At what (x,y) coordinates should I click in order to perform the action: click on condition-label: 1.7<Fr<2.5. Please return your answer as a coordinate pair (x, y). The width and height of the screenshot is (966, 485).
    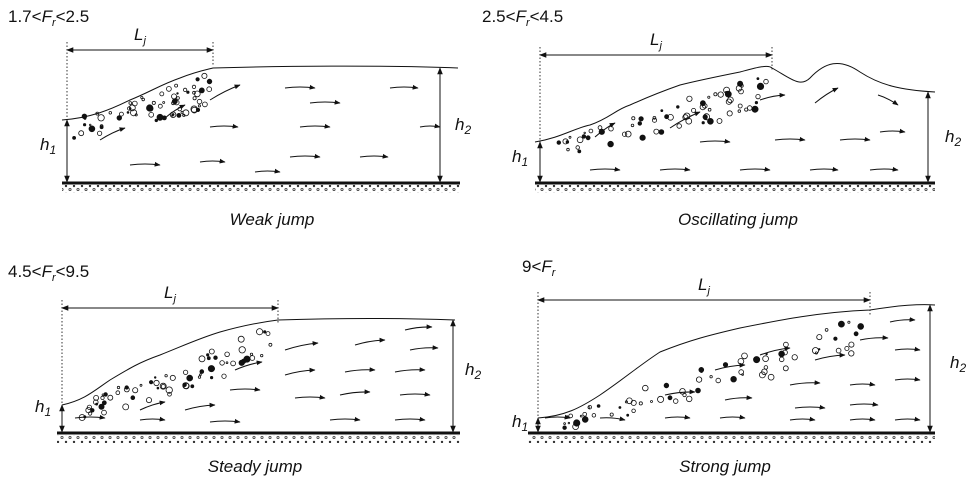
    Looking at the image, I should click on (48, 18).